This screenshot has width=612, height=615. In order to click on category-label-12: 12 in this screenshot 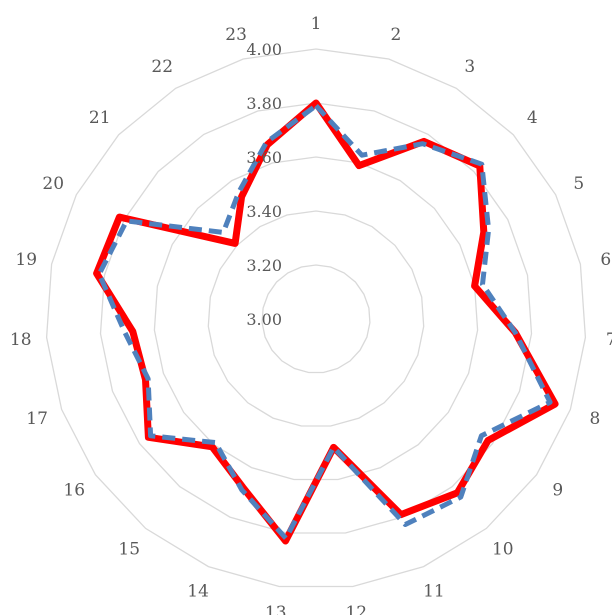, I will do `click(356, 609)`.